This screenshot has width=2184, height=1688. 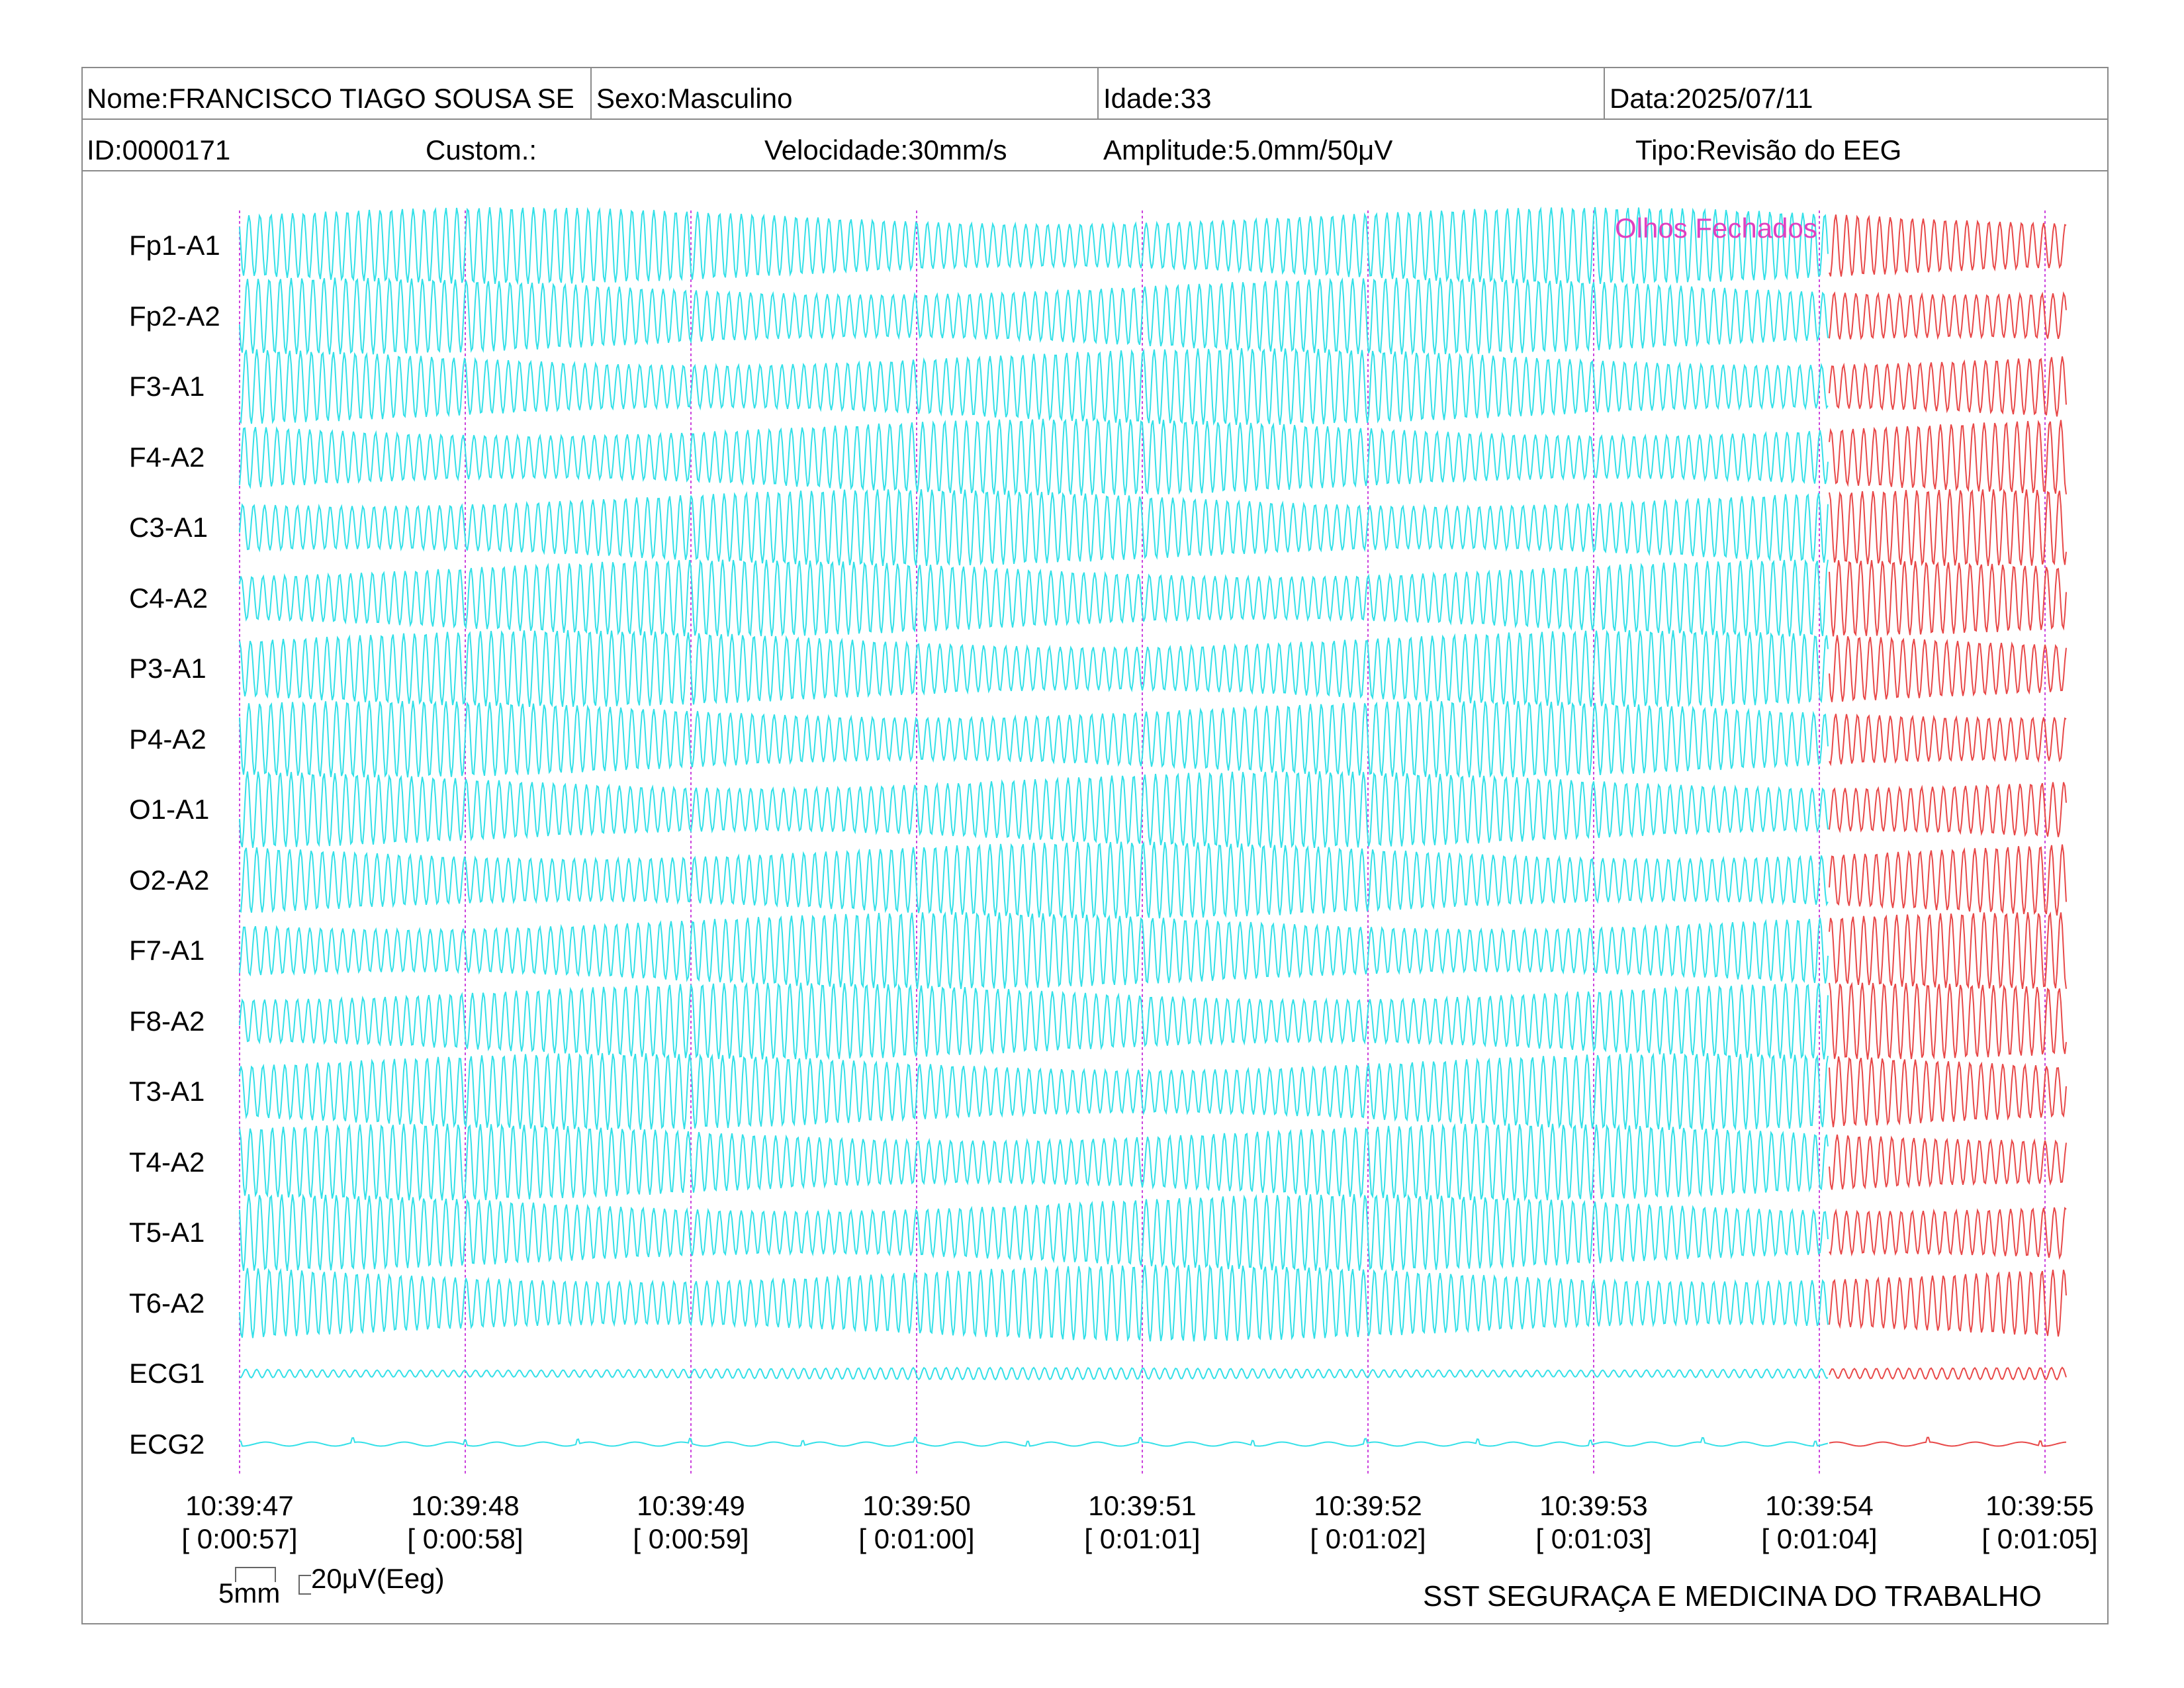 What do you see at coordinates (168, 527) in the screenshot?
I see `channel-label: C3-A1` at bounding box center [168, 527].